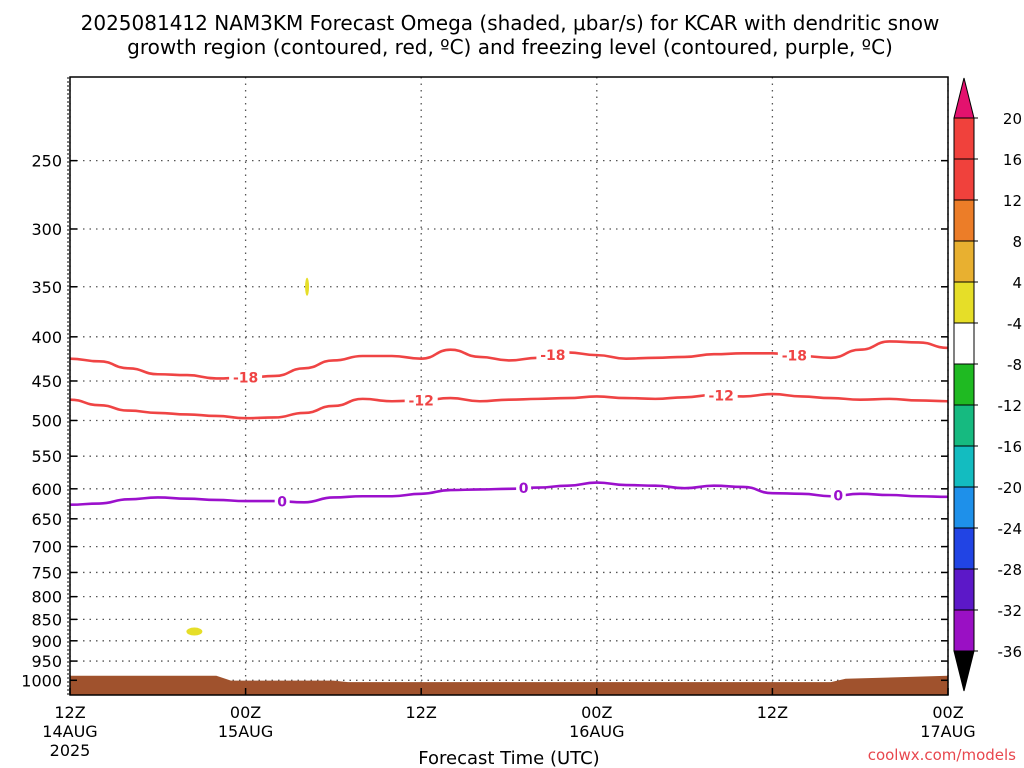  What do you see at coordinates (421, 712) in the screenshot?
I see `x-tick-label-24: 12Z` at bounding box center [421, 712].